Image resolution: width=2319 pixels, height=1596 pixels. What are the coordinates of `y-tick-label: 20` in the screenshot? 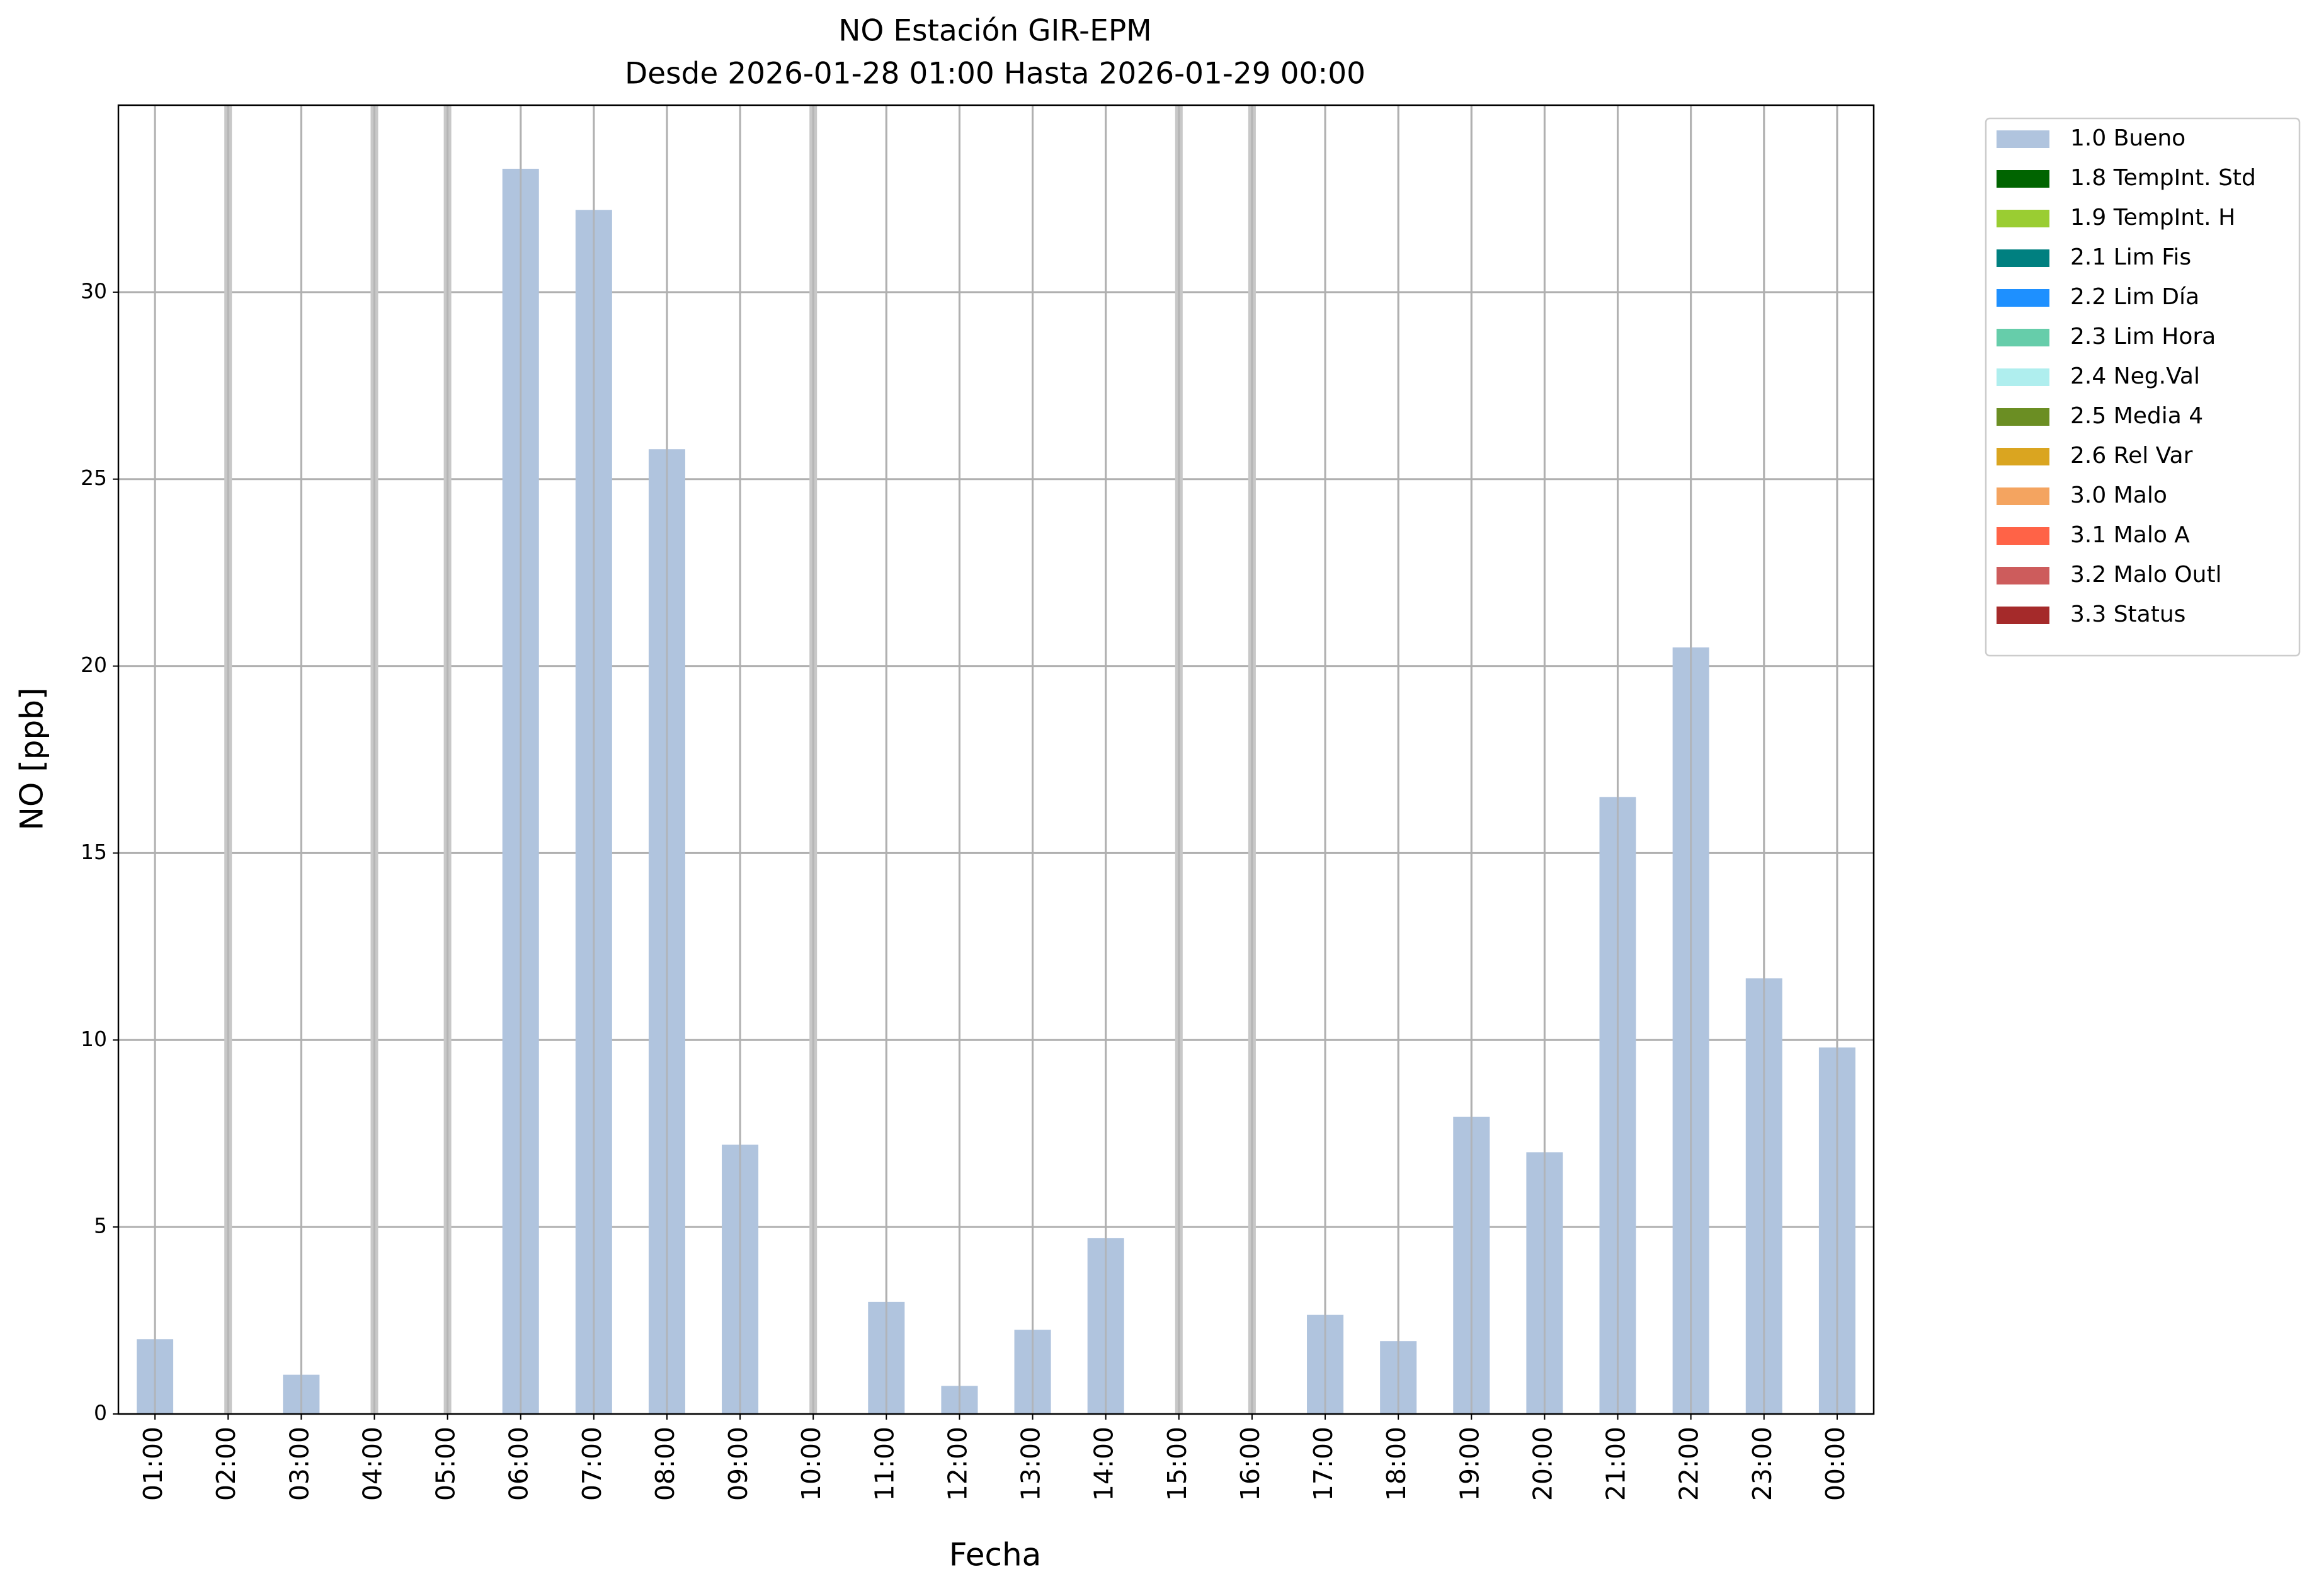 It's located at (94, 665).